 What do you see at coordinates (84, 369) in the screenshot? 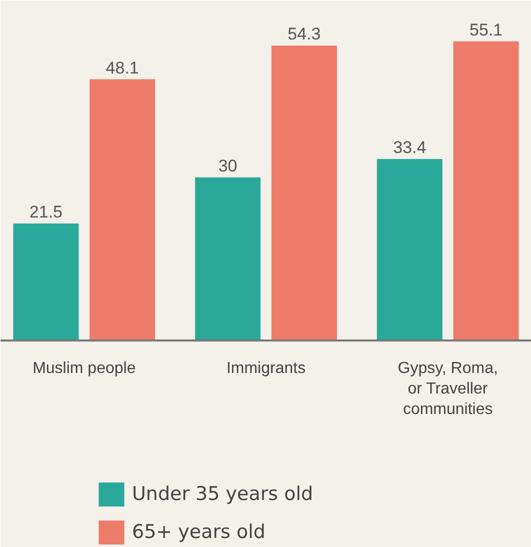
I see `x-tick-label: Muslim people` at bounding box center [84, 369].